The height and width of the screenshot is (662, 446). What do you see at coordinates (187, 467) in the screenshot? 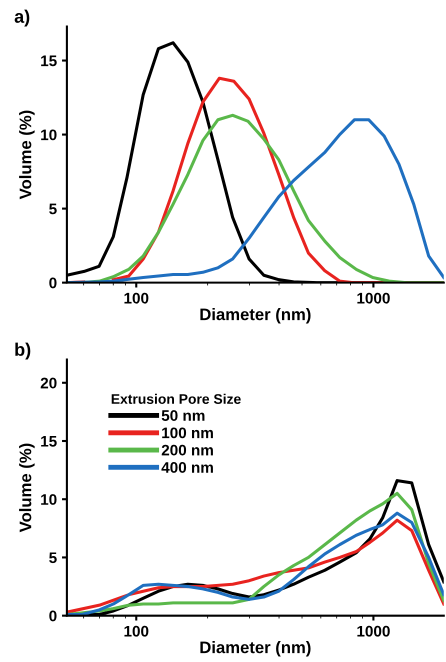
I see `legend-label: 400 nm` at bounding box center [187, 467].